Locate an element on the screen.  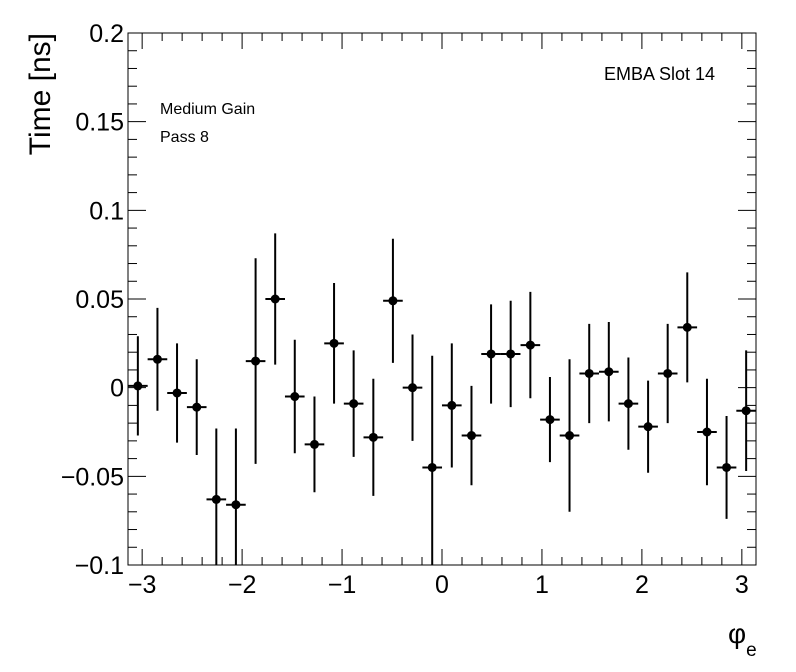
y-tick-label: 0.1 is located at coordinates (106, 211).